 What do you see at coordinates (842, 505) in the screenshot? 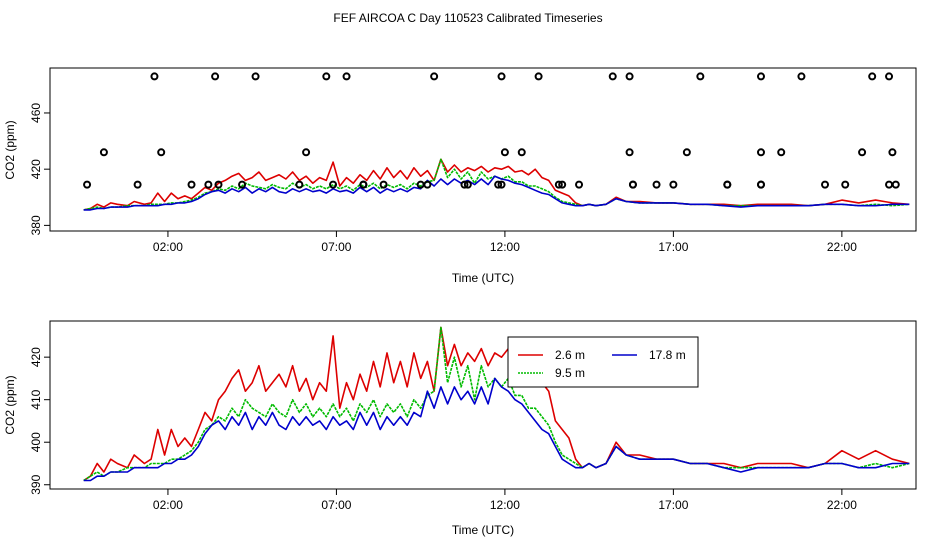
I see `bot-x-tick-label: 22:00` at bounding box center [842, 505].